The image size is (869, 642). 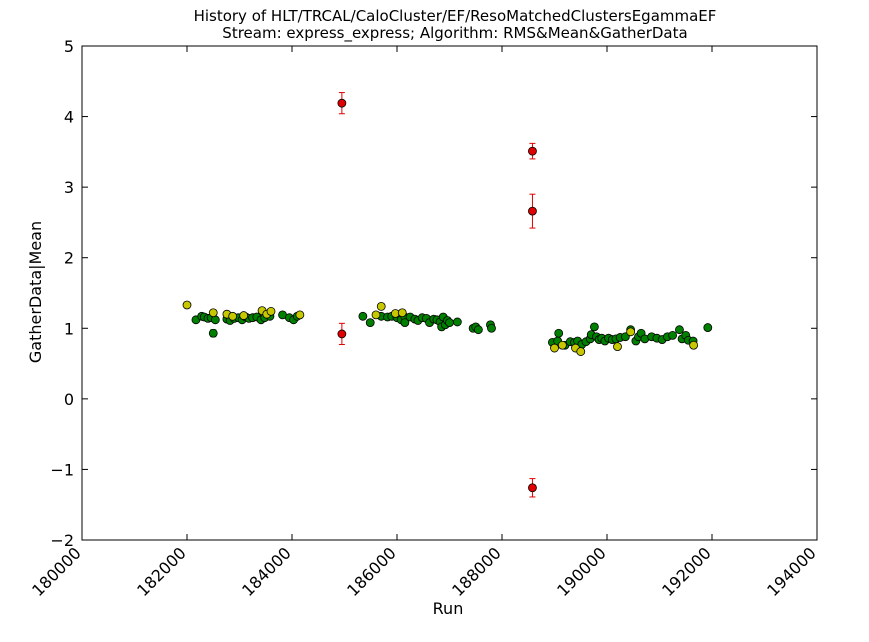 What do you see at coordinates (581, 571) in the screenshot?
I see `x-tick-label: 190000` at bounding box center [581, 571].